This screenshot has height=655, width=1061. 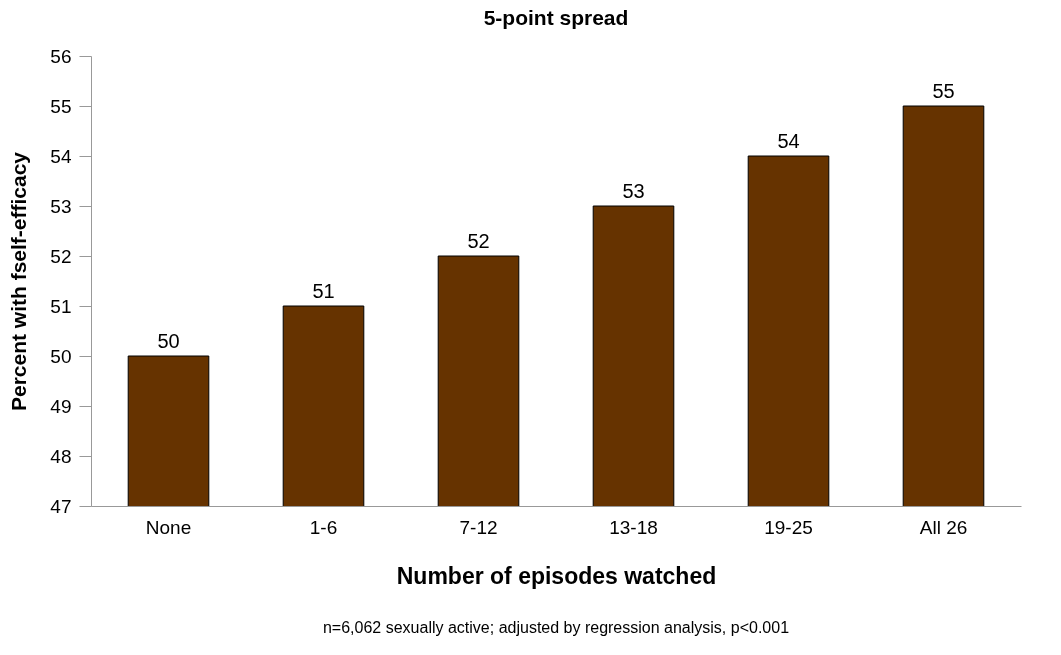 What do you see at coordinates (788, 527) in the screenshot?
I see `x-tick-label: 19-25` at bounding box center [788, 527].